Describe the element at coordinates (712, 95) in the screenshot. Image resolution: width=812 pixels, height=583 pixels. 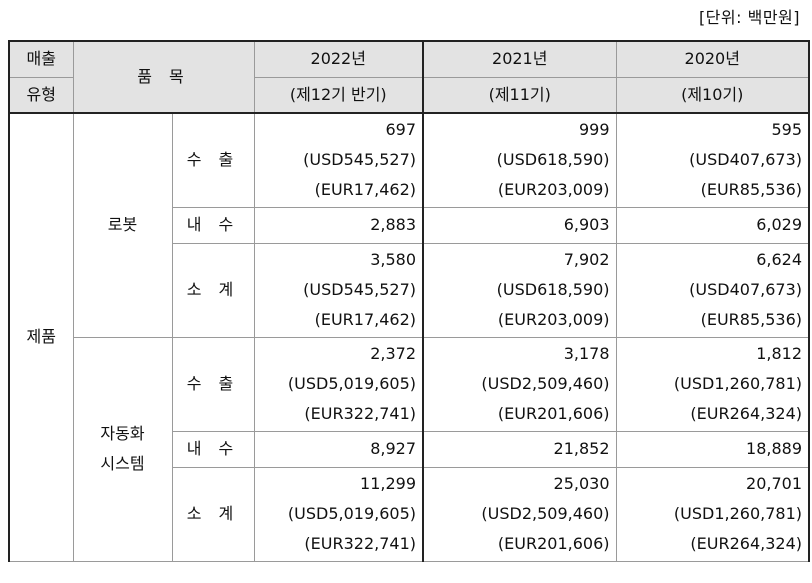
I see `period-header: (제10기)` at that location.